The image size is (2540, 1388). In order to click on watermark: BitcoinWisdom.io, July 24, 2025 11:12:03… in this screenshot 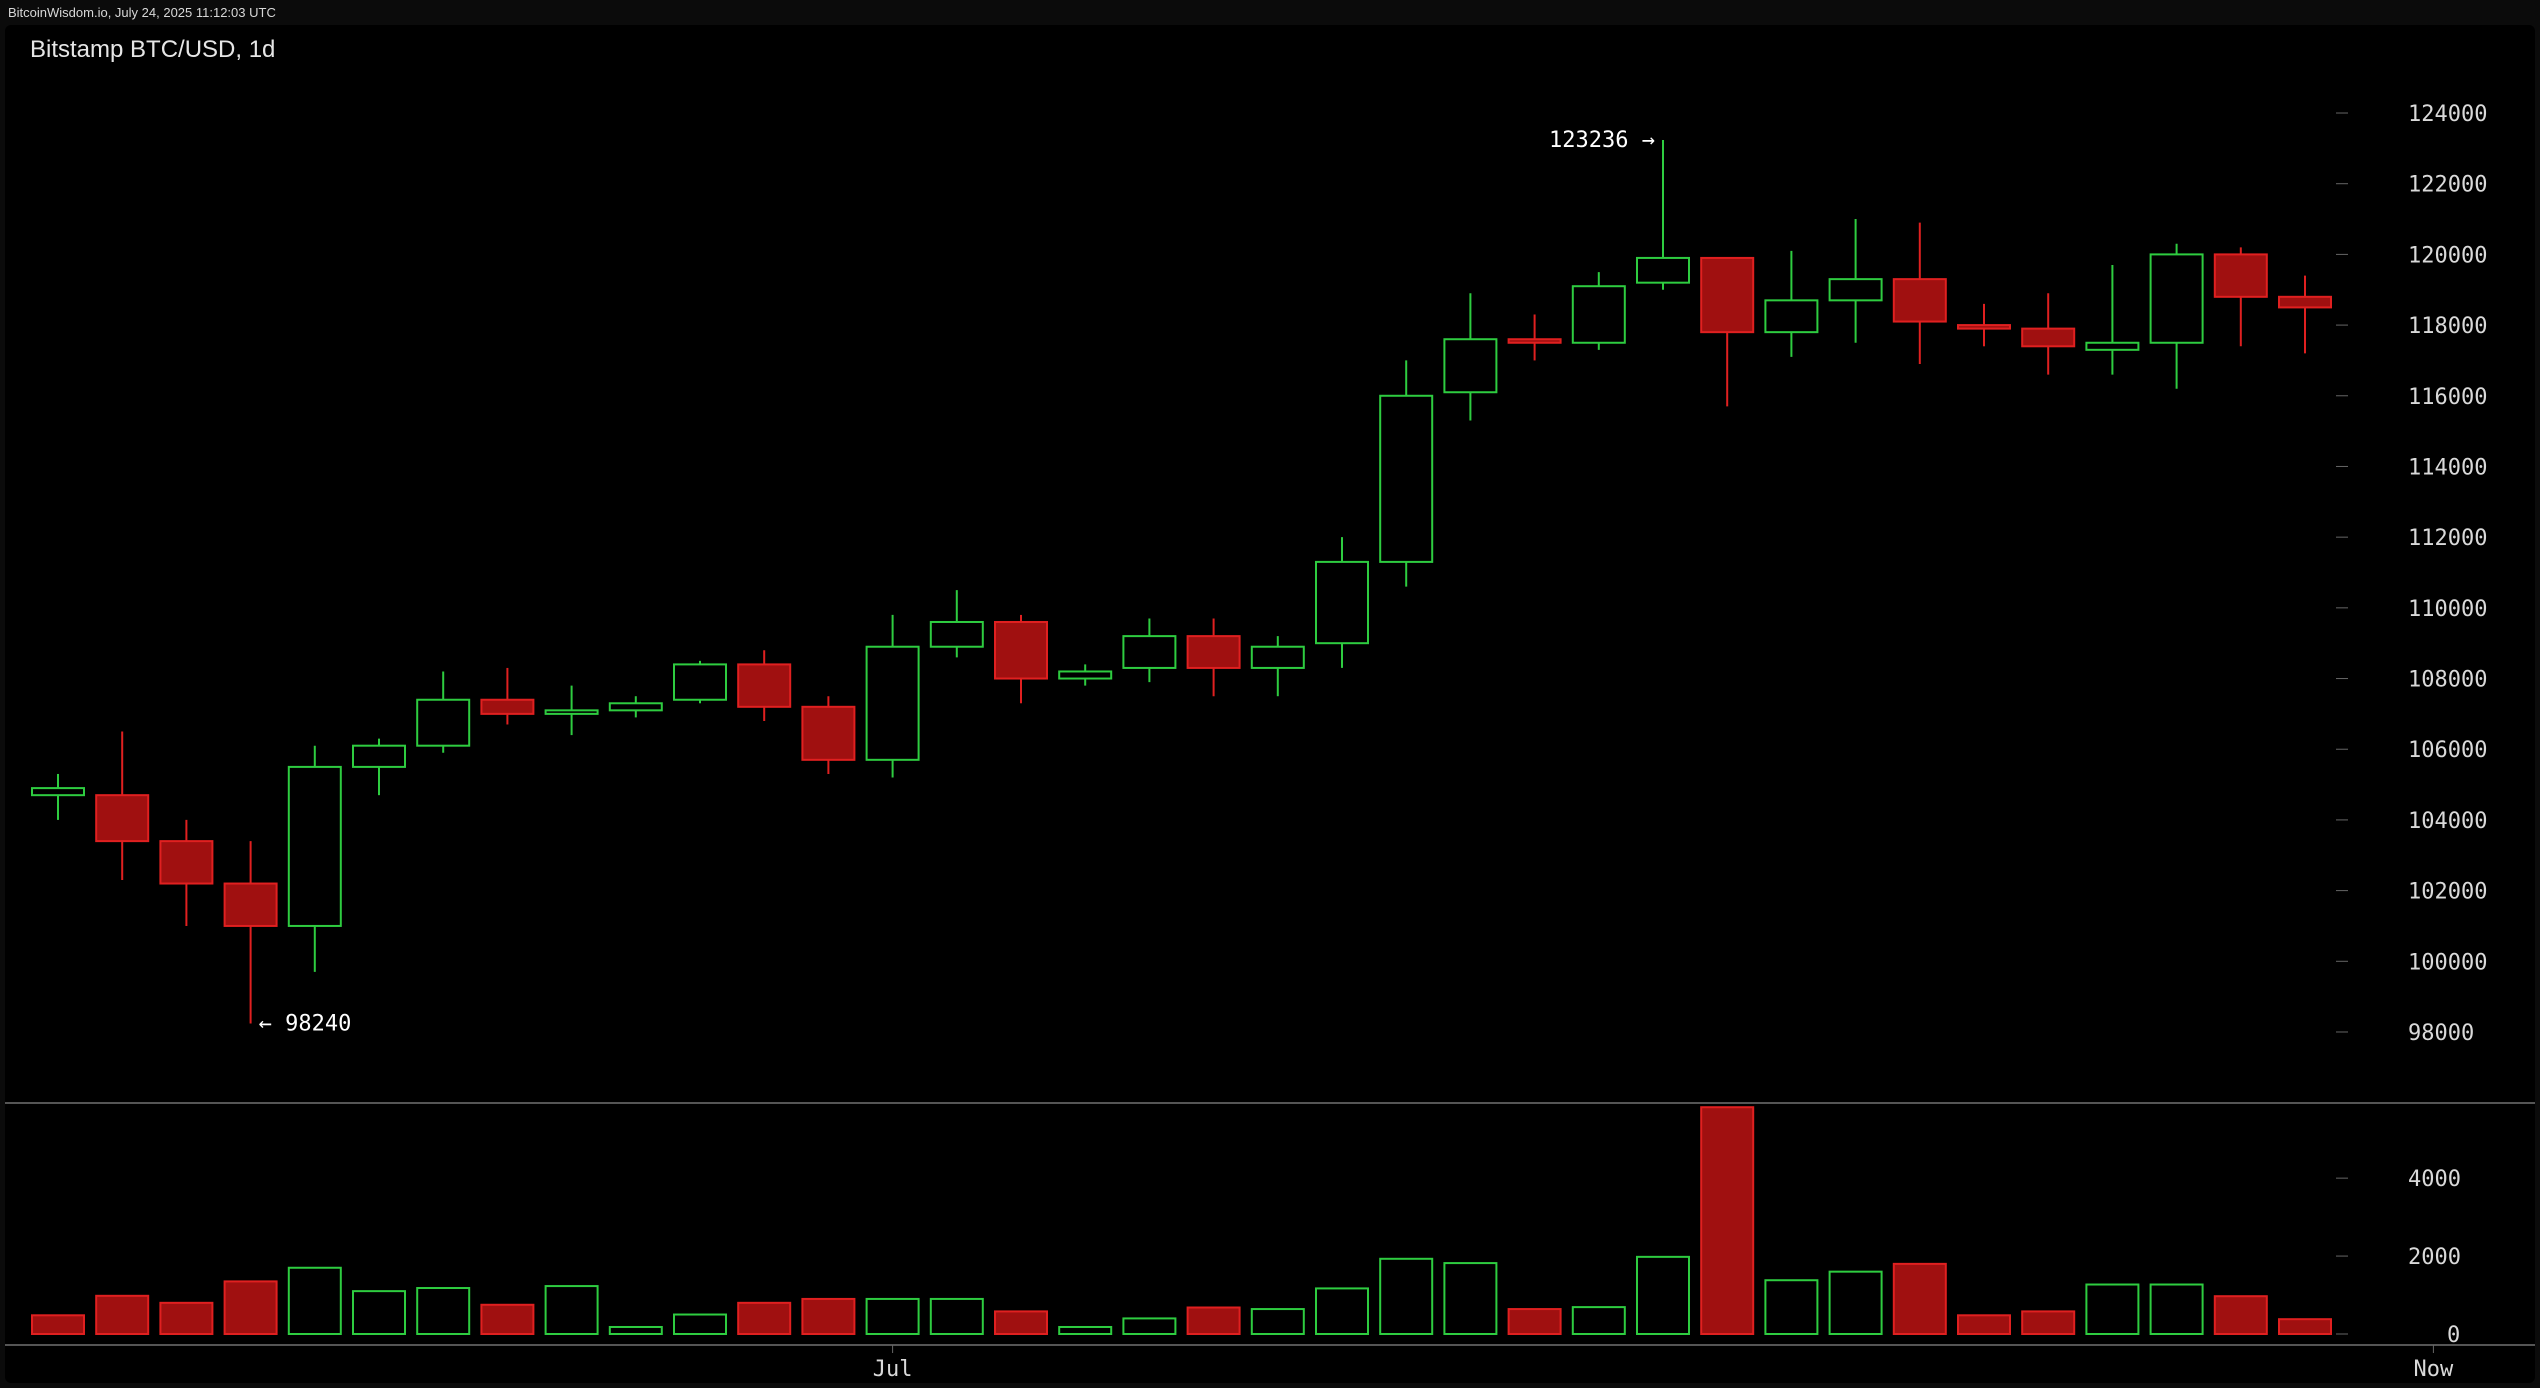, I will do `click(142, 12)`.